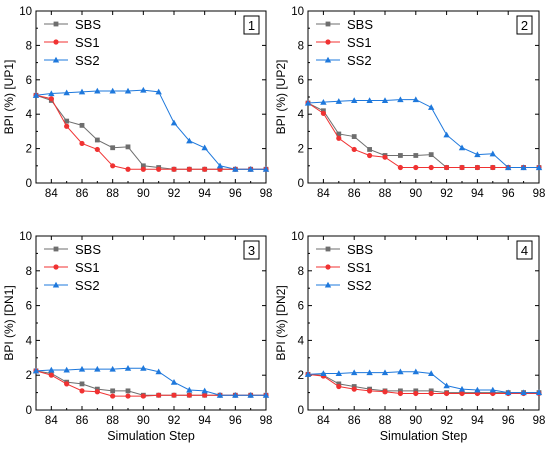 The width and height of the screenshot is (550, 470). I want to click on x-tick-label: 98, so click(539, 421).